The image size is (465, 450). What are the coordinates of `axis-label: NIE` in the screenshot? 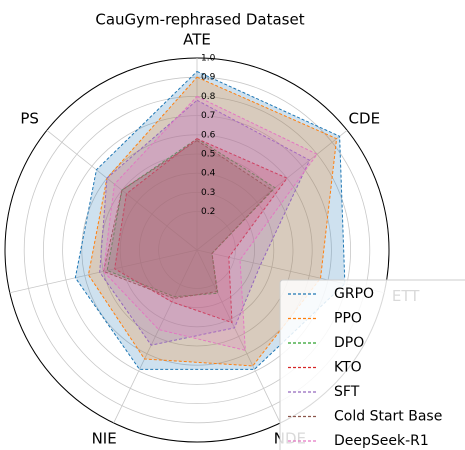 It's located at (104, 439).